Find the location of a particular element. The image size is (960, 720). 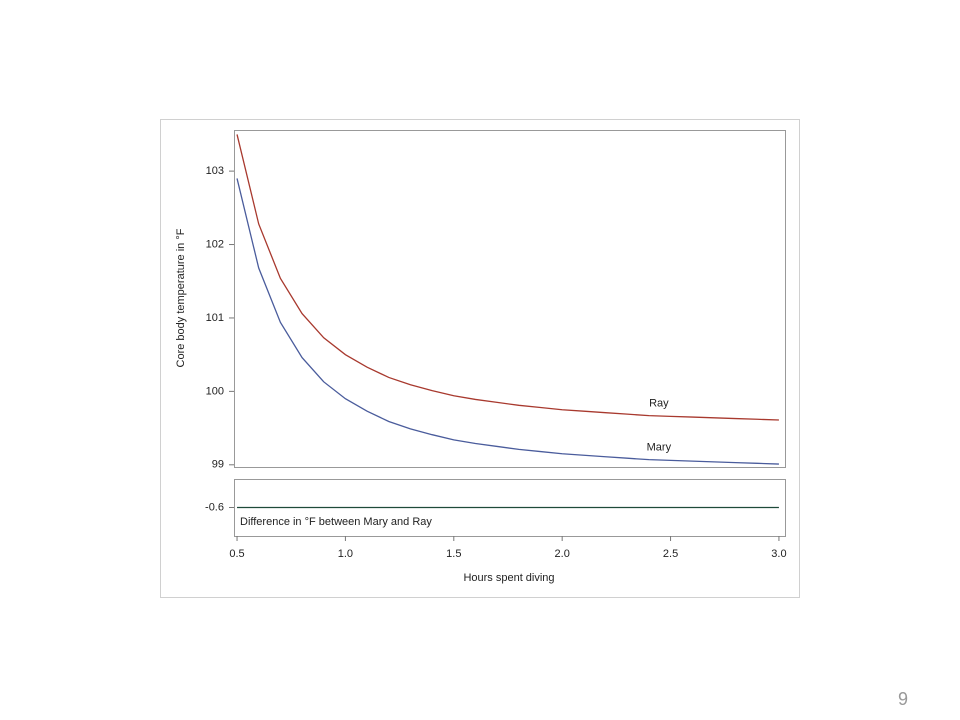

x-tick-label: 1.0 is located at coordinates (345, 554).